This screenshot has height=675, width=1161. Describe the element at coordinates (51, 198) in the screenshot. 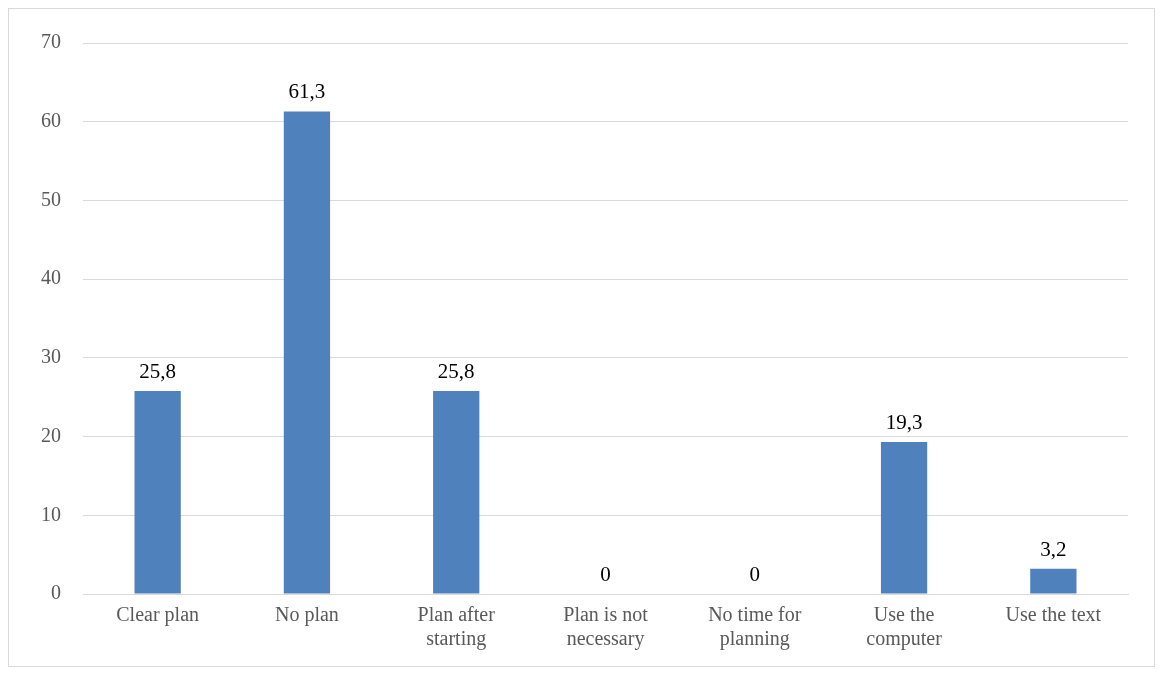

I see `y-tick-label: 50` at that location.